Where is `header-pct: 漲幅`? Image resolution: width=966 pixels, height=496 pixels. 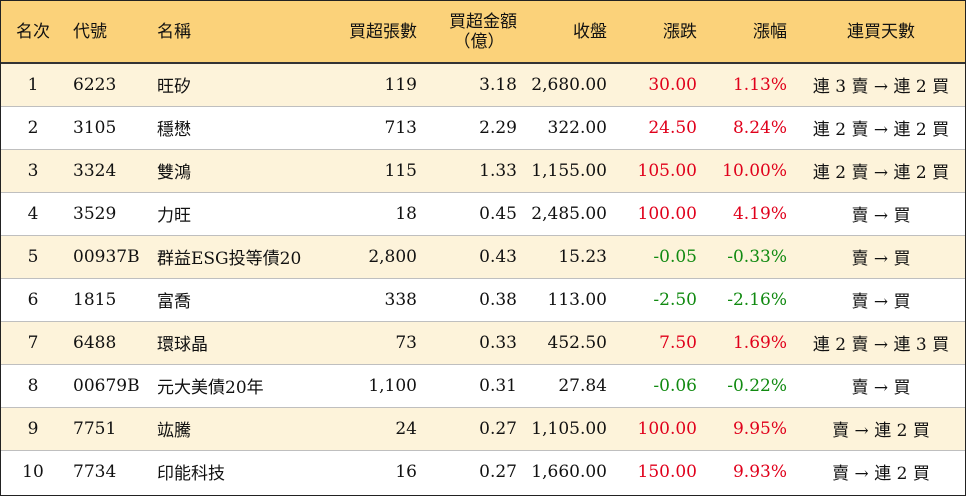
header-pct: 漲幅 is located at coordinates (770, 31).